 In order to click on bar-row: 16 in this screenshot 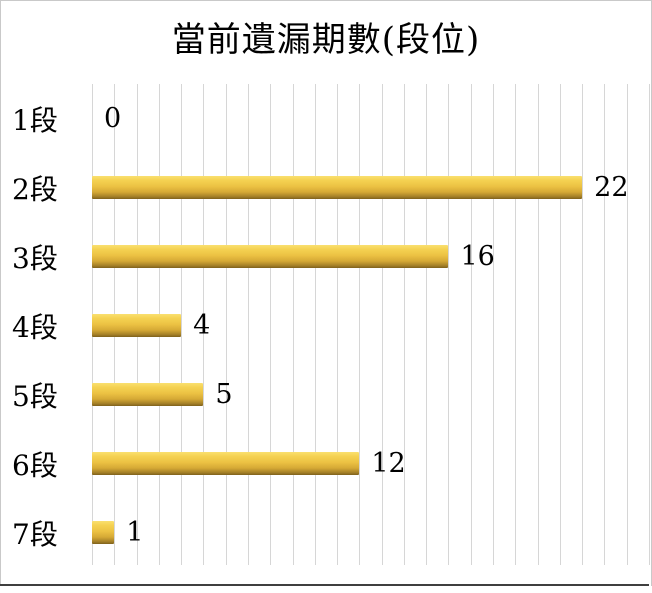, I will do `click(370, 256)`.